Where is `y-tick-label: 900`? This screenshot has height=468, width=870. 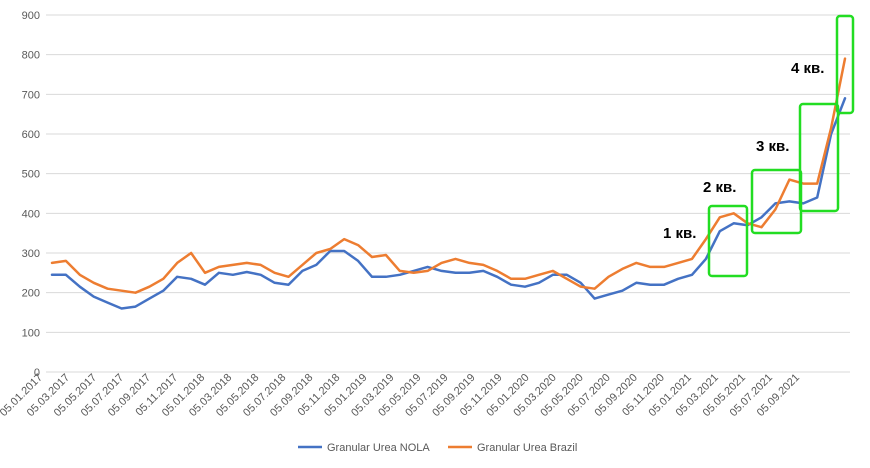 y-tick-label: 900 is located at coordinates (31, 16).